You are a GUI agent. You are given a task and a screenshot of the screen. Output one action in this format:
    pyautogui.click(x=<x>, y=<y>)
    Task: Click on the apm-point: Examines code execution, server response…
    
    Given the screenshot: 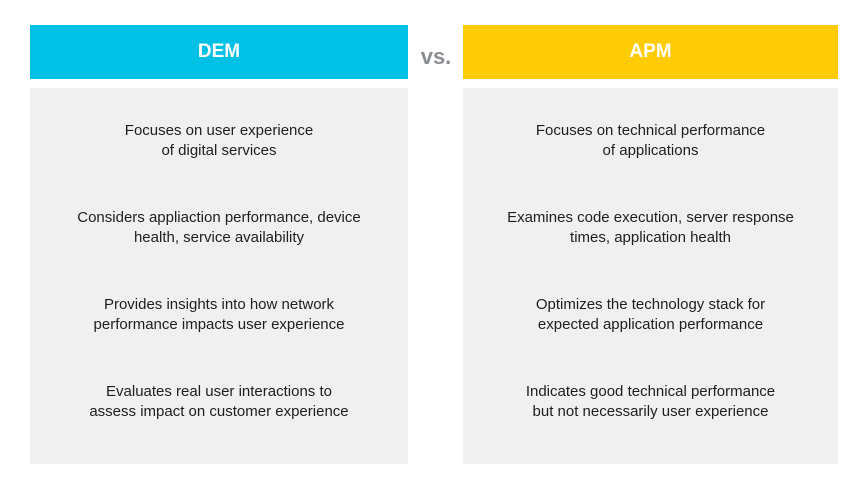 What is the action you would take?
    pyautogui.click(x=650, y=228)
    